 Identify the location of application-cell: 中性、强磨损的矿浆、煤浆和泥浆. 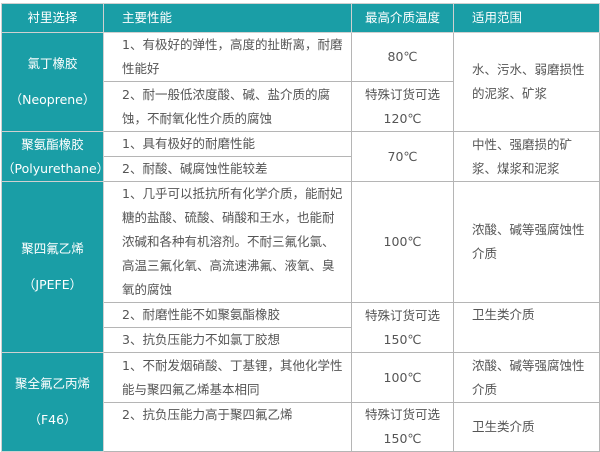
(526, 156).